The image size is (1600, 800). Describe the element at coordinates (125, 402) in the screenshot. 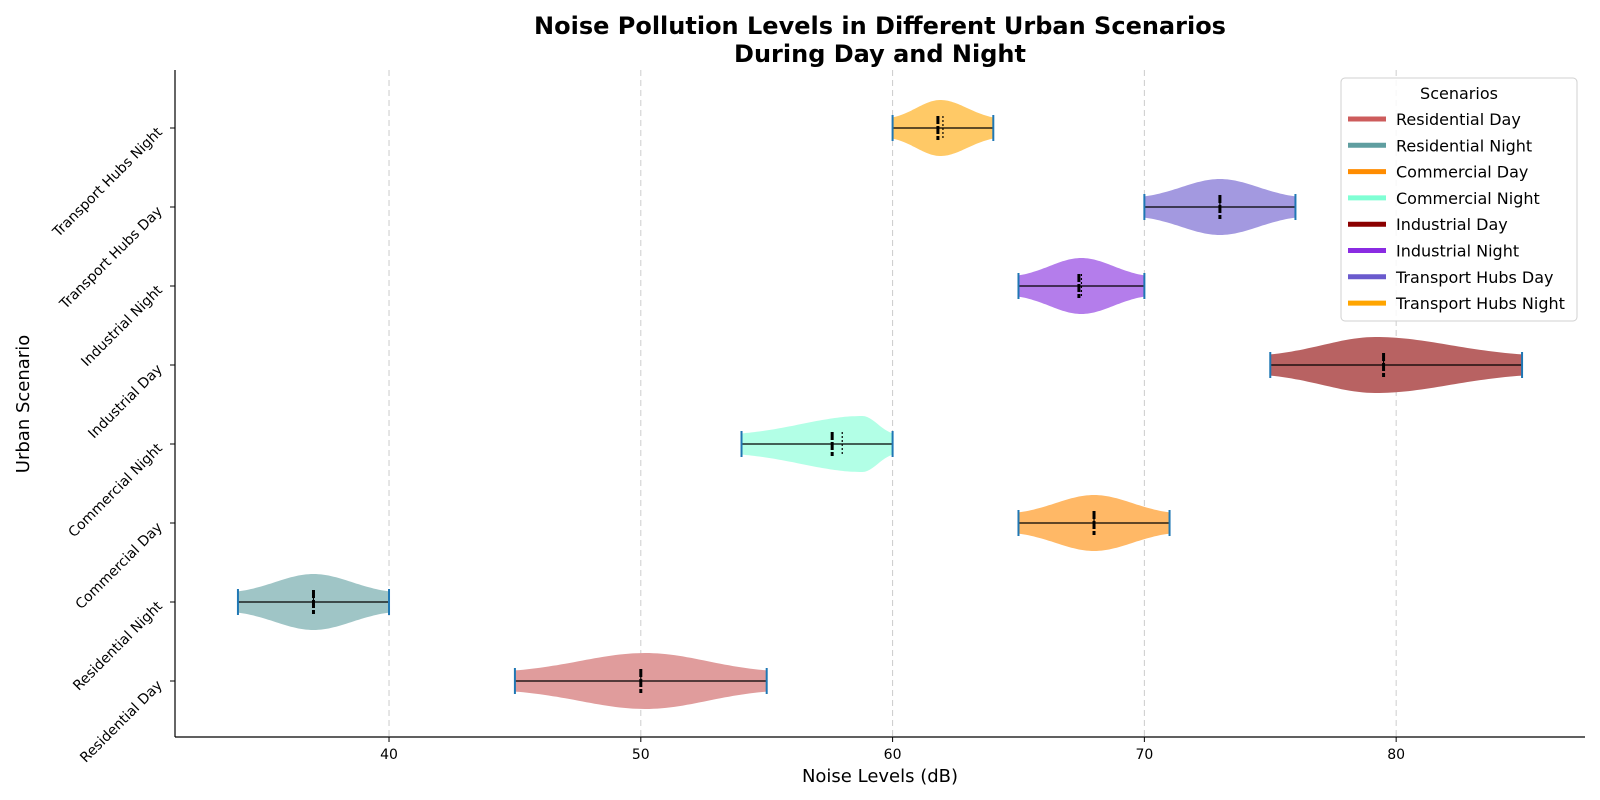

I see `y-tick-label: Industrial Day` at that location.